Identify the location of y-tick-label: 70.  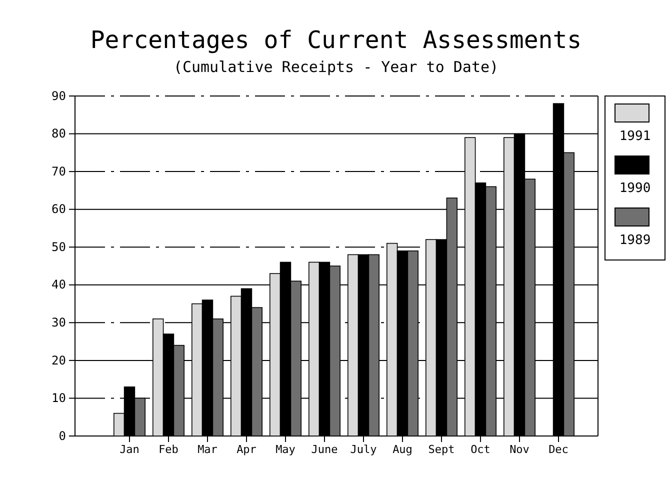
(59, 171).